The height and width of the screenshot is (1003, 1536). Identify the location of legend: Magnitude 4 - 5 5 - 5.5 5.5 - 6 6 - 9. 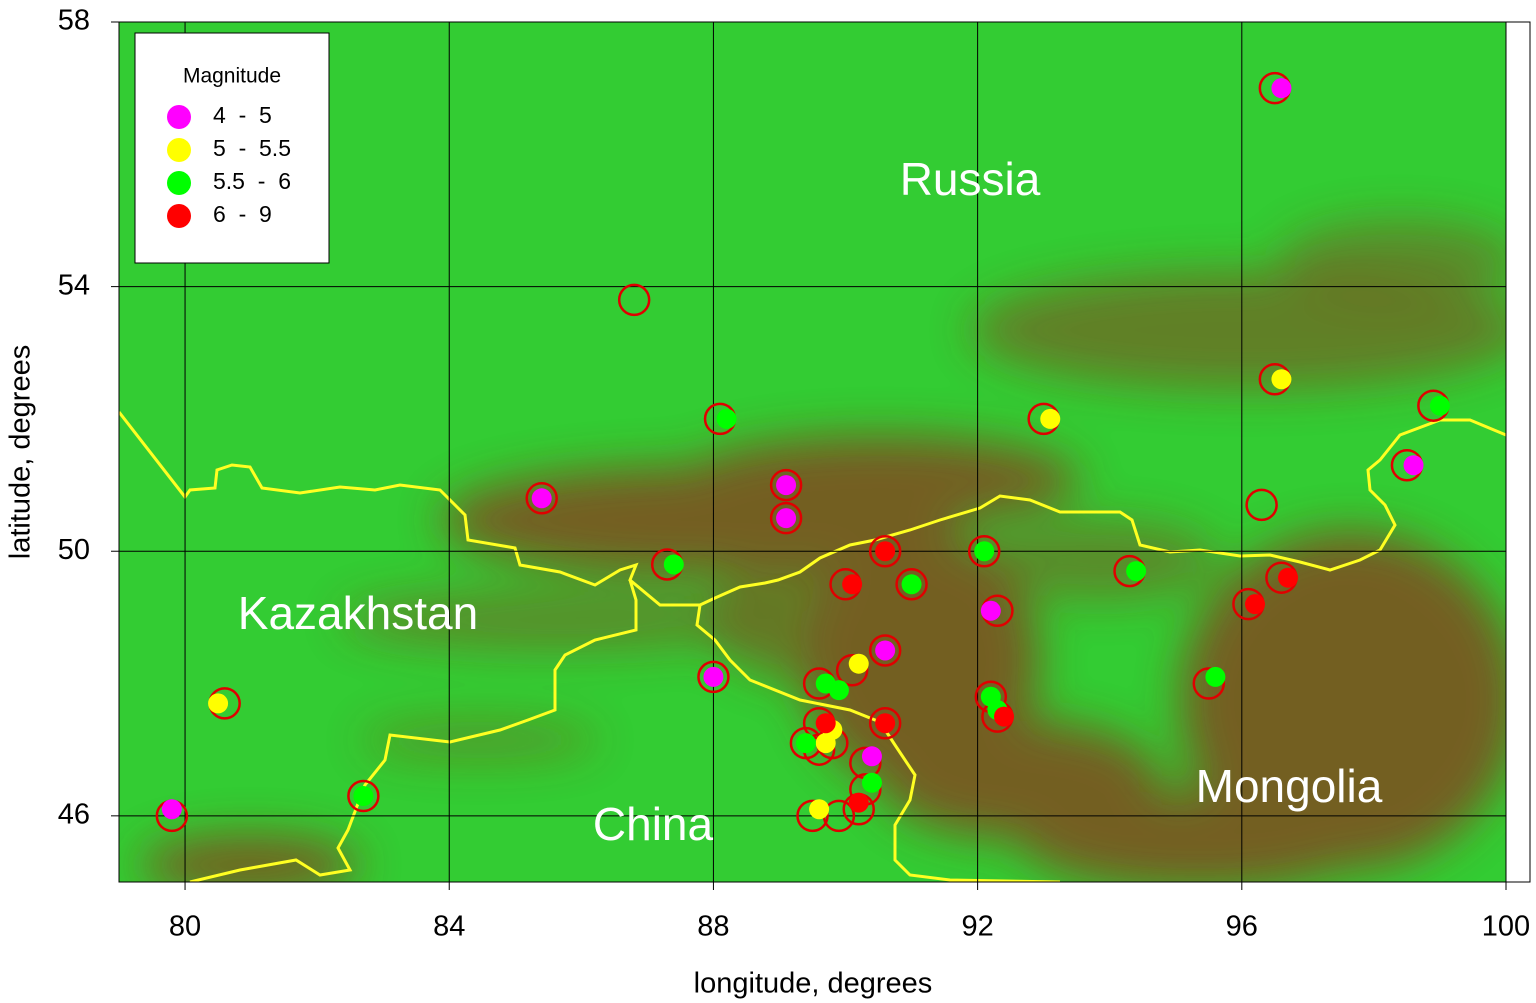
(232, 148).